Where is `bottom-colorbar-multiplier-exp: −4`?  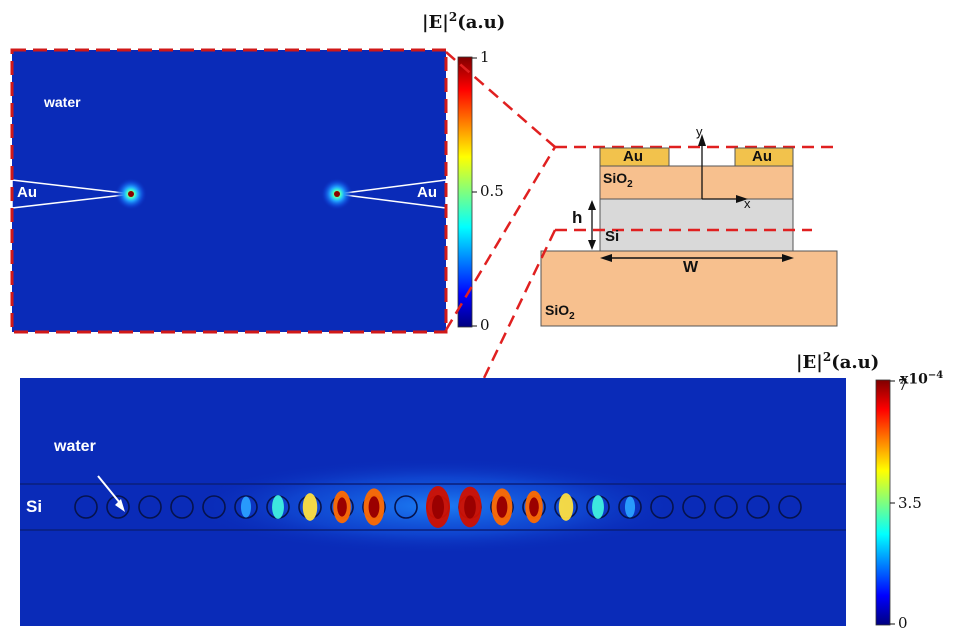
bottom-colorbar-multiplier-exp: −4 is located at coordinates (935, 375).